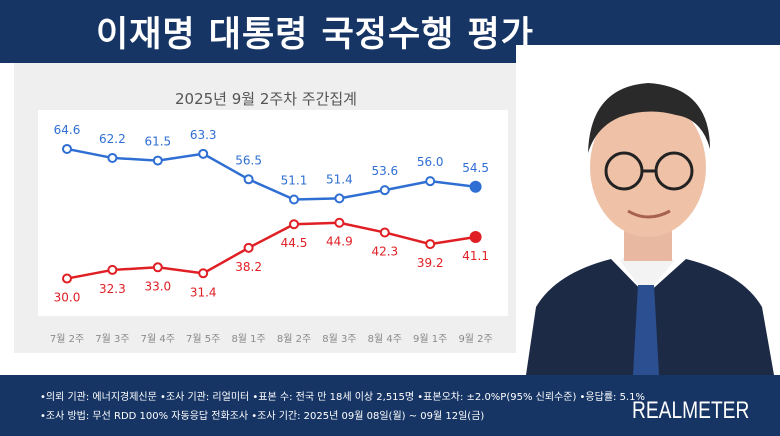 The width and height of the screenshot is (780, 436). What do you see at coordinates (294, 339) in the screenshot?
I see `x-tick-label: 8월 2주` at bounding box center [294, 339].